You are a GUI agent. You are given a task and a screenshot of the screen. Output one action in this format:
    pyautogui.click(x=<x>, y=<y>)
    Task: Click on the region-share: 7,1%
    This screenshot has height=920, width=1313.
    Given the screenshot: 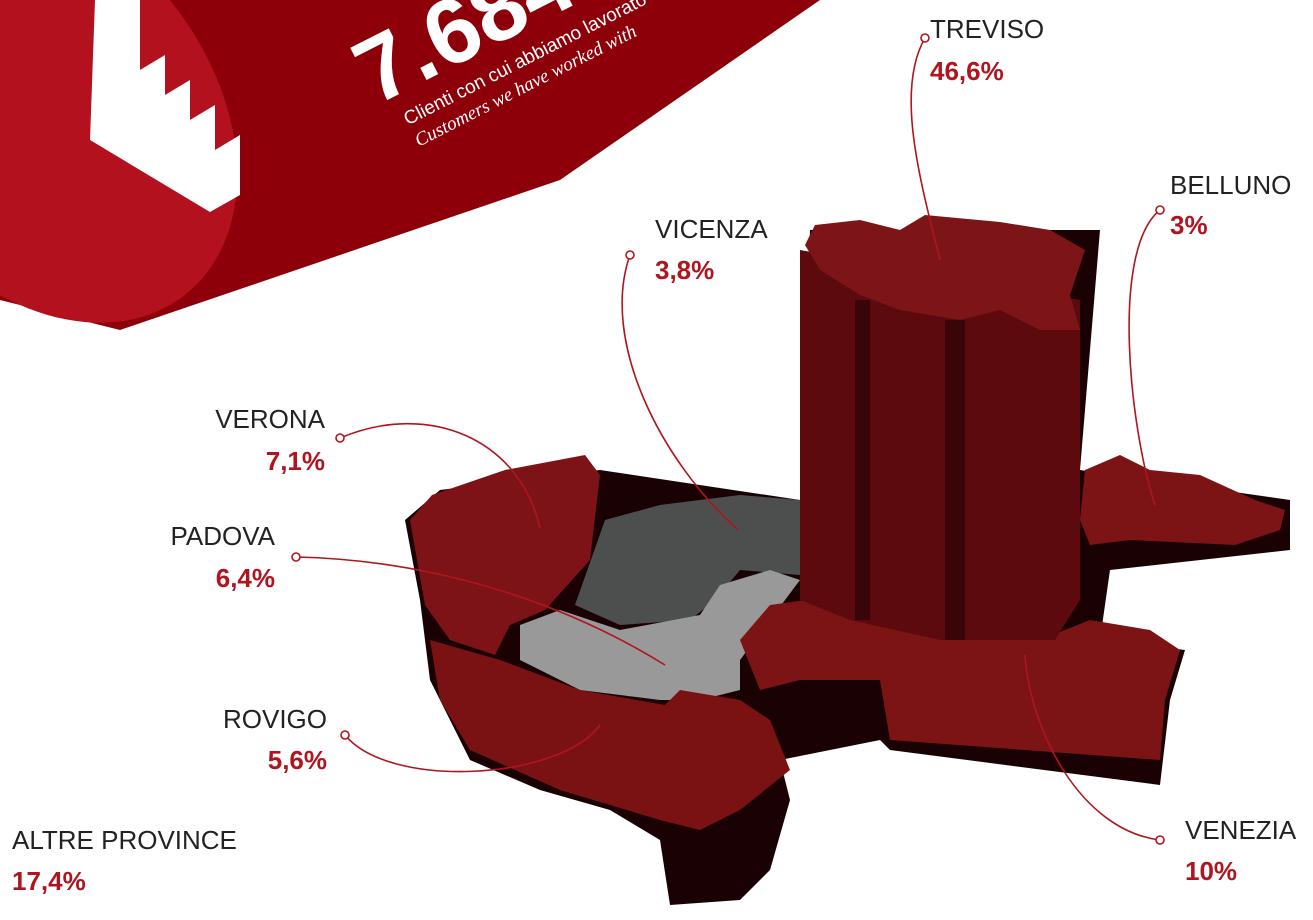 What is the action you would take?
    pyautogui.click(x=295, y=461)
    